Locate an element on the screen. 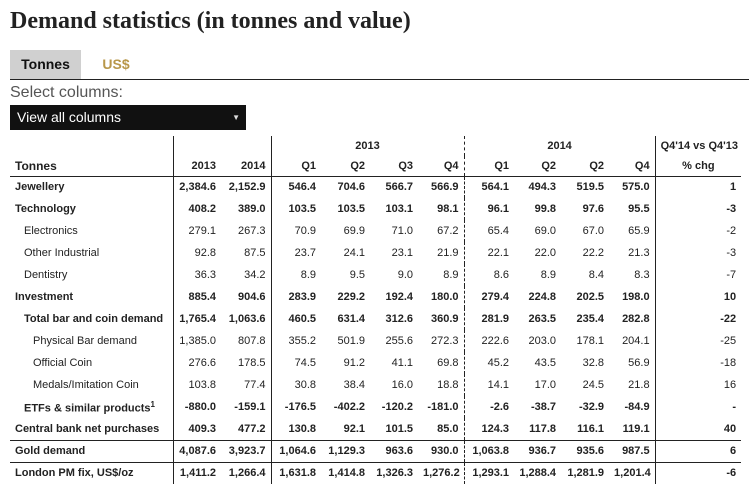 The height and width of the screenshot is (503, 749). table-cell: 130.8 is located at coordinates (295, 429).